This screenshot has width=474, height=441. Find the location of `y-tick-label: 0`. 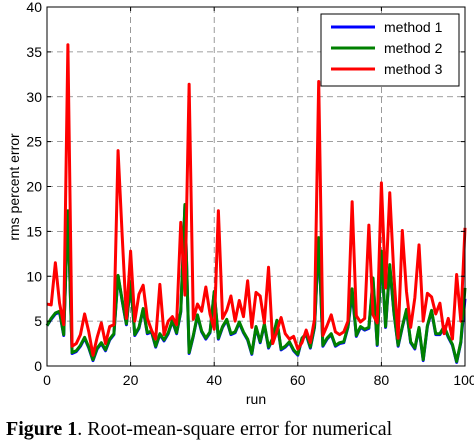

y-tick-label: 0 is located at coordinates (38, 366).